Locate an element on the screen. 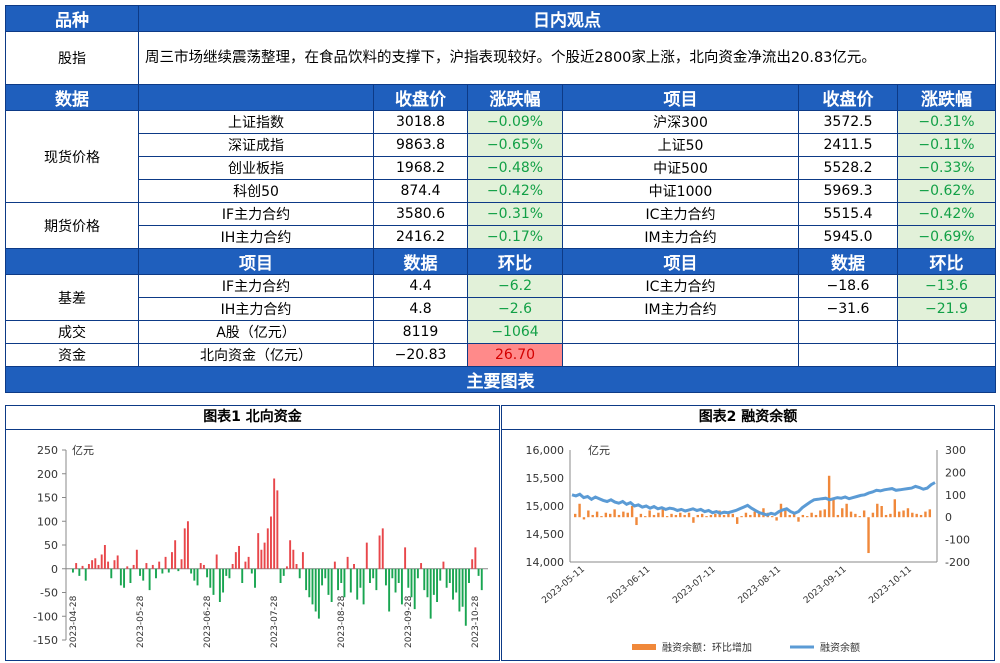 This screenshot has height=663, width=1000. x-tick-label: 2023-08-28 is located at coordinates (342, 621).